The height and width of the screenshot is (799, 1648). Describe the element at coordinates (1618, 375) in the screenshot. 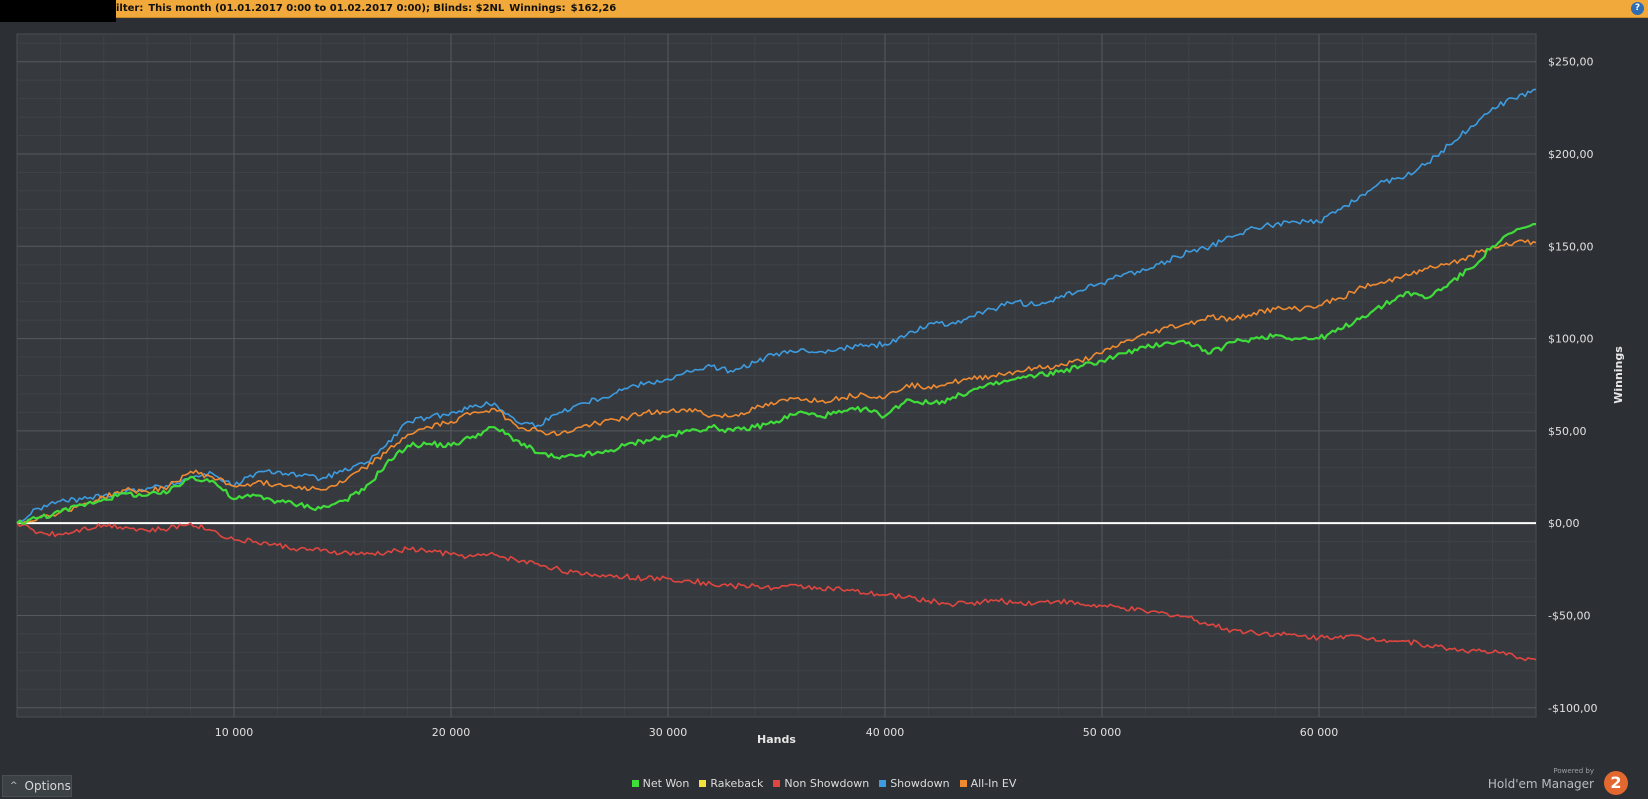

I see `y-axis-label: Winnings` at that location.